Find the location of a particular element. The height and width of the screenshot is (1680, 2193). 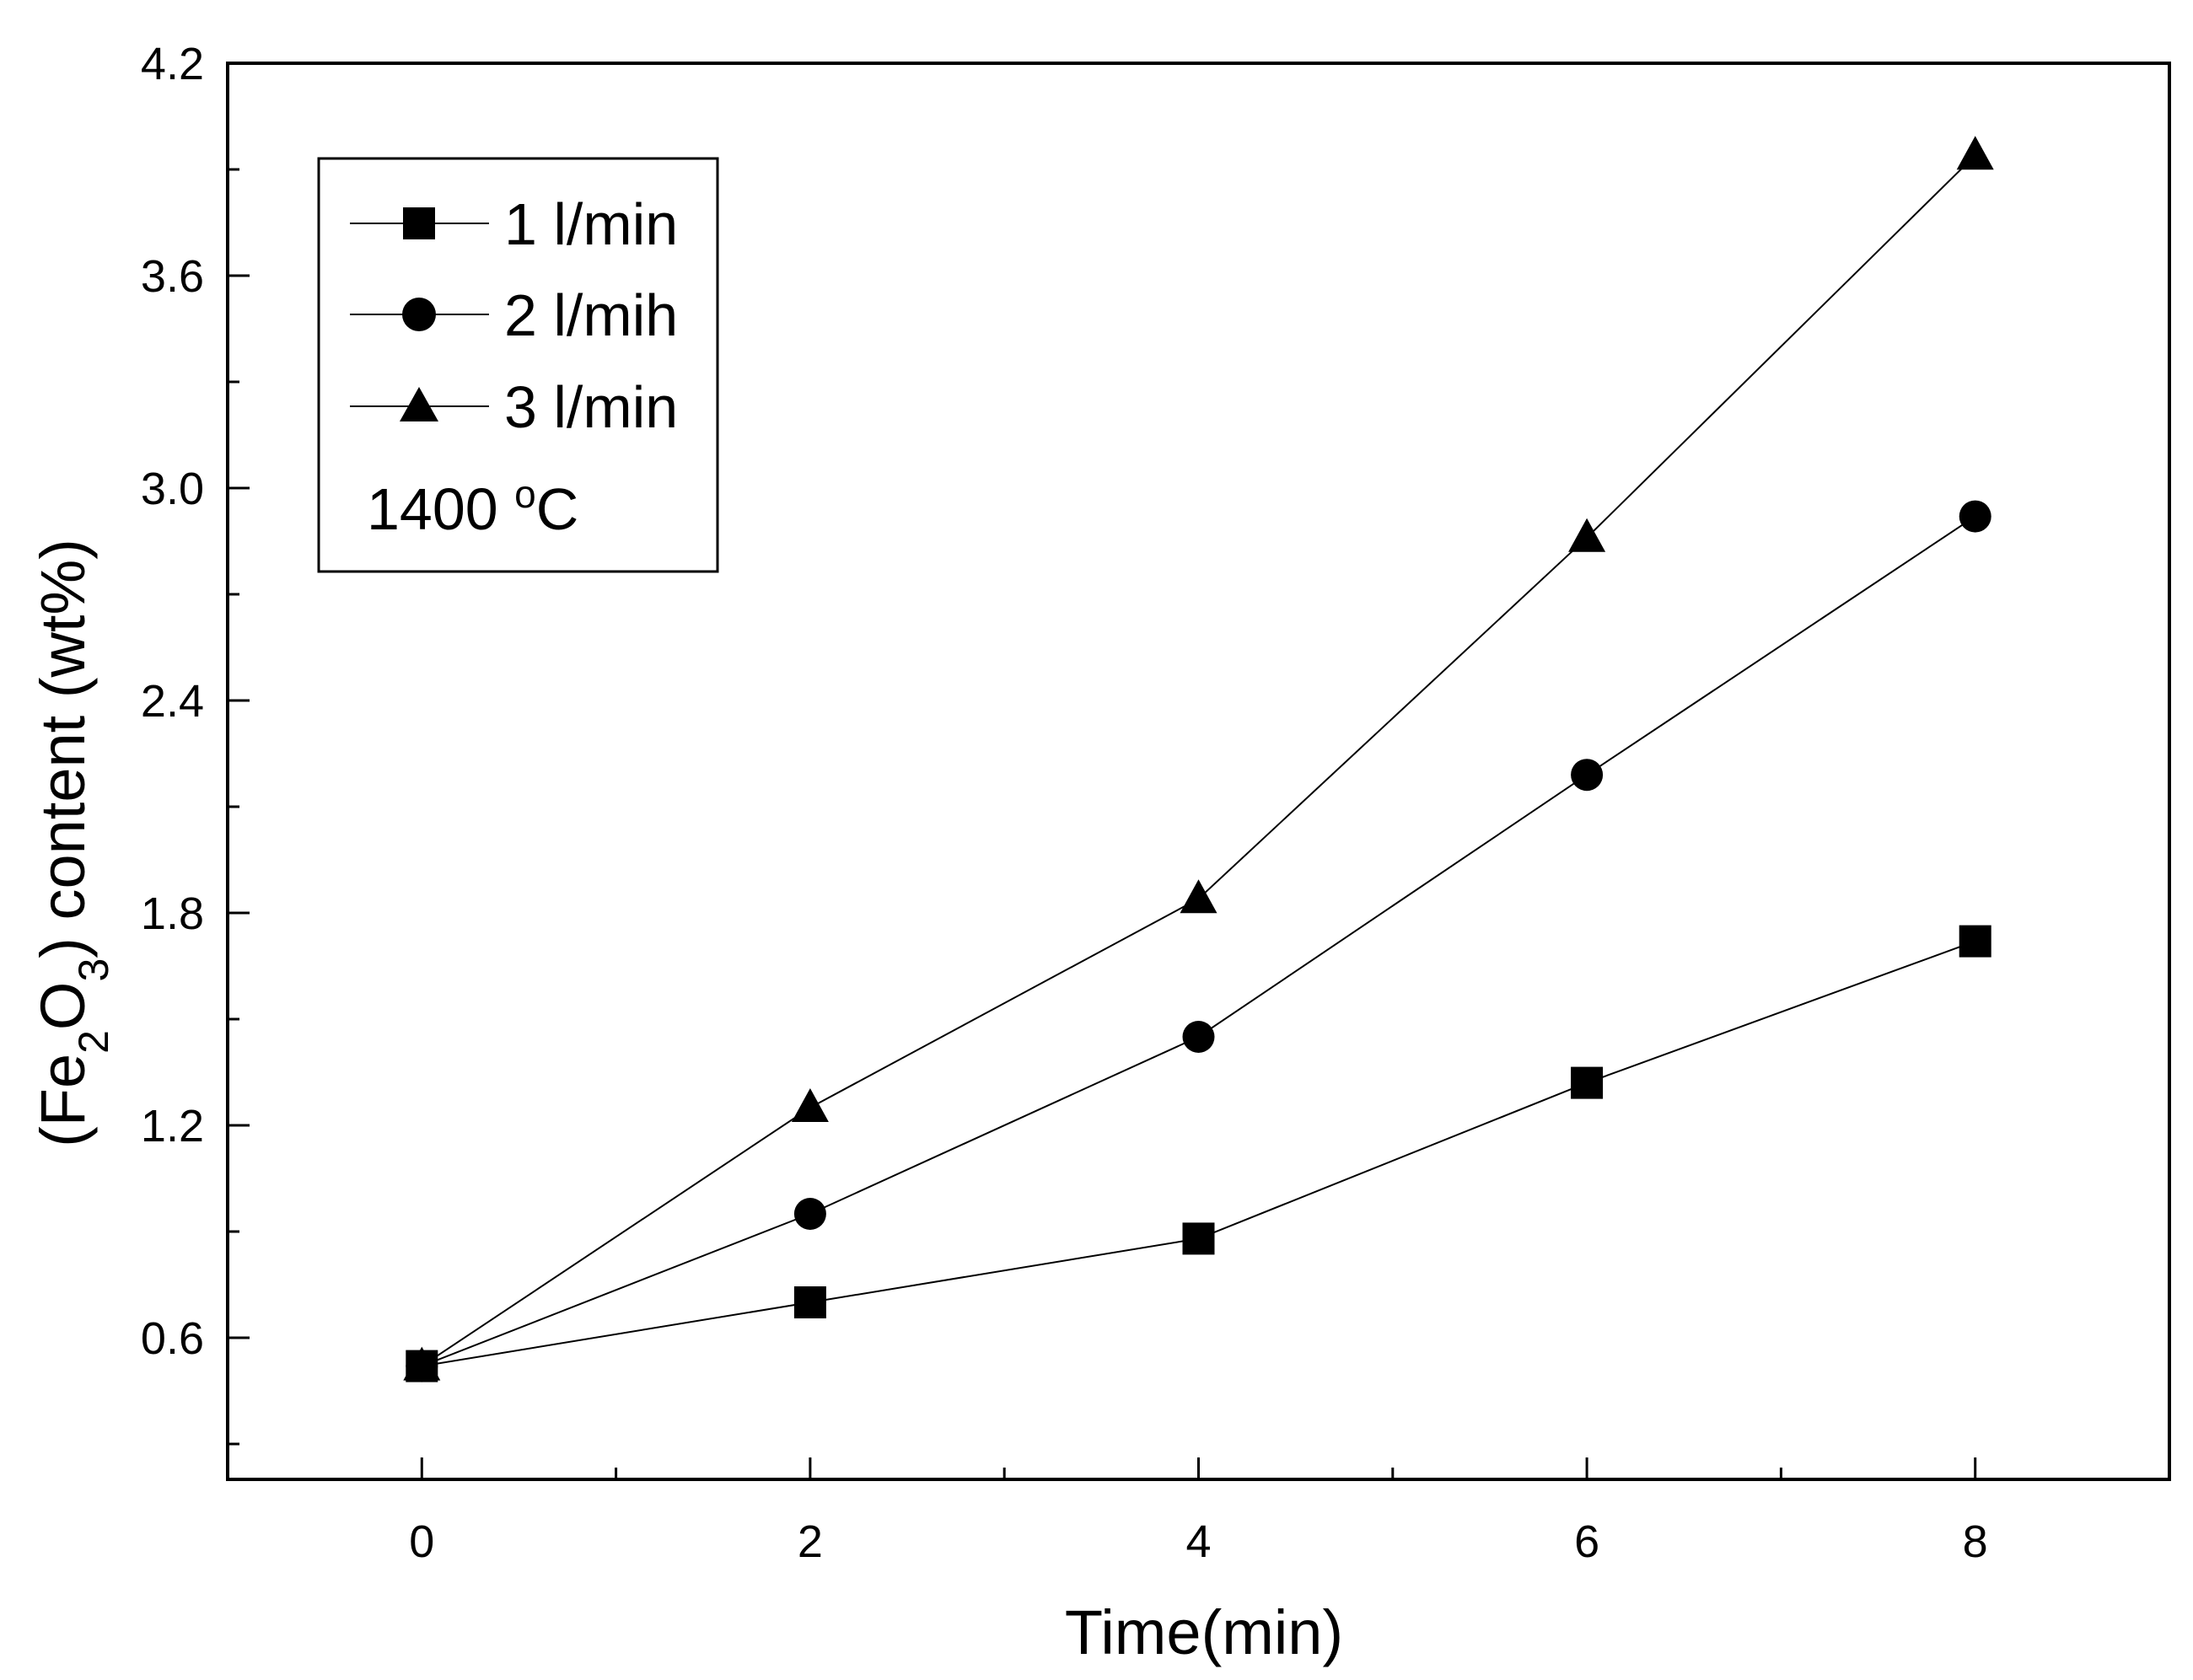

temperature-unit: C is located at coordinates (557, 509).